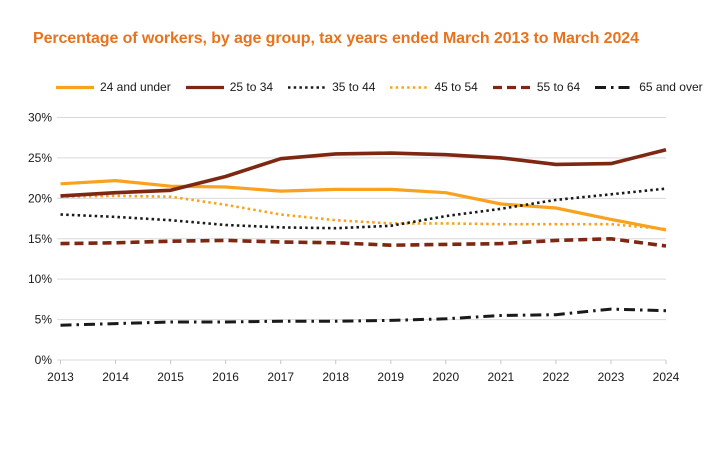 The height and width of the screenshot is (450, 720). I want to click on x-tick-label: 2020, so click(445, 377).